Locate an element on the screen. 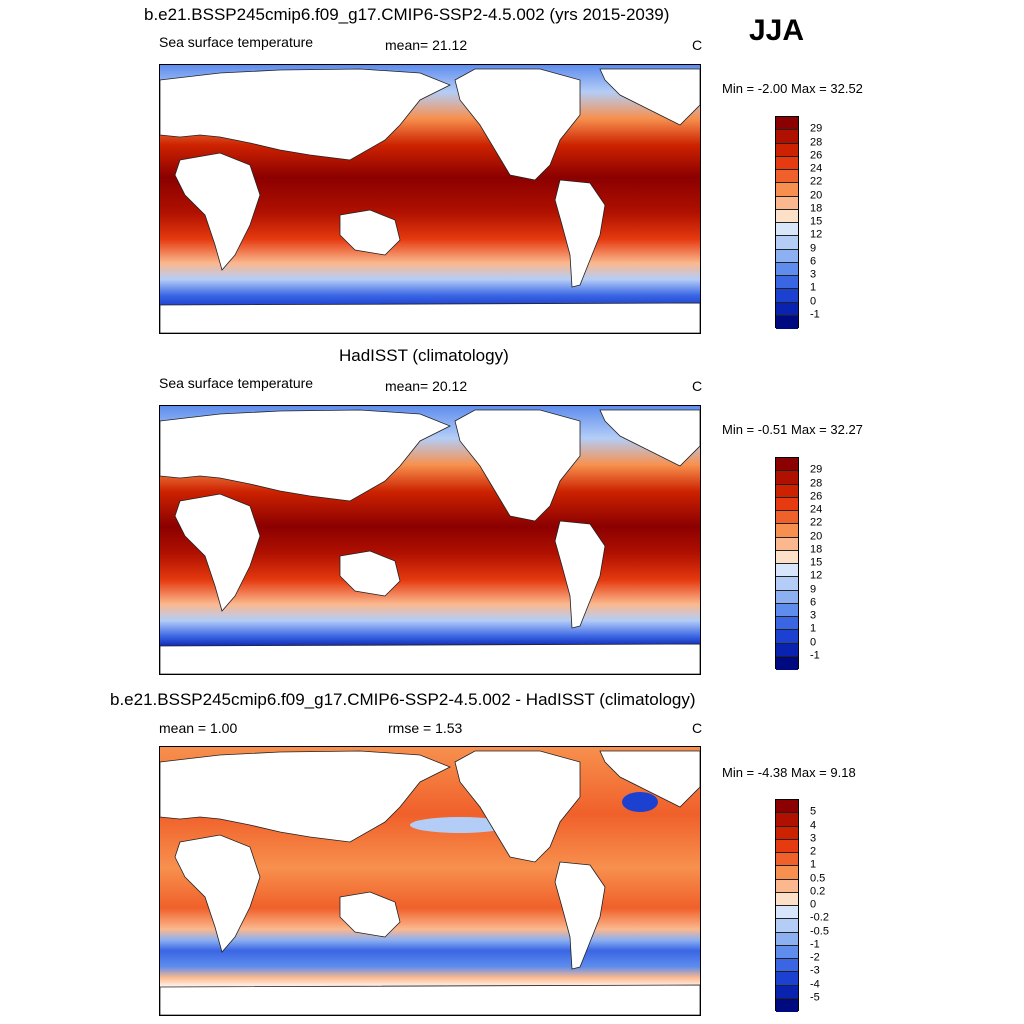  panel2-mean-label: mean= 20.12 is located at coordinates (426, 386).